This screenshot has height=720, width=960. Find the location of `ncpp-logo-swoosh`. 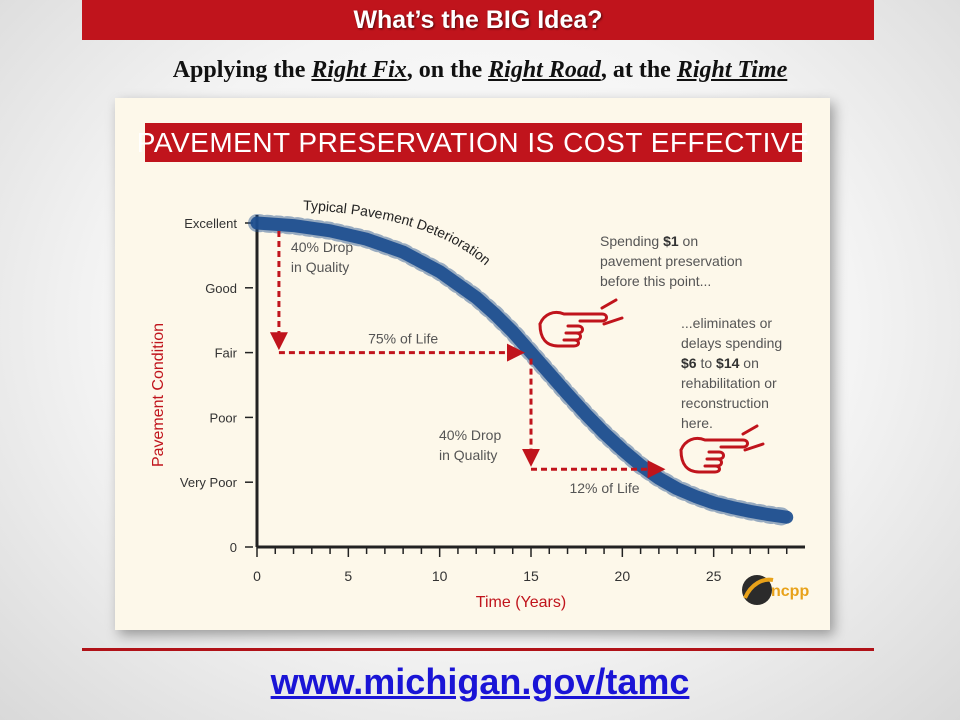

ncpp-logo-swoosh is located at coordinates (758, 588).